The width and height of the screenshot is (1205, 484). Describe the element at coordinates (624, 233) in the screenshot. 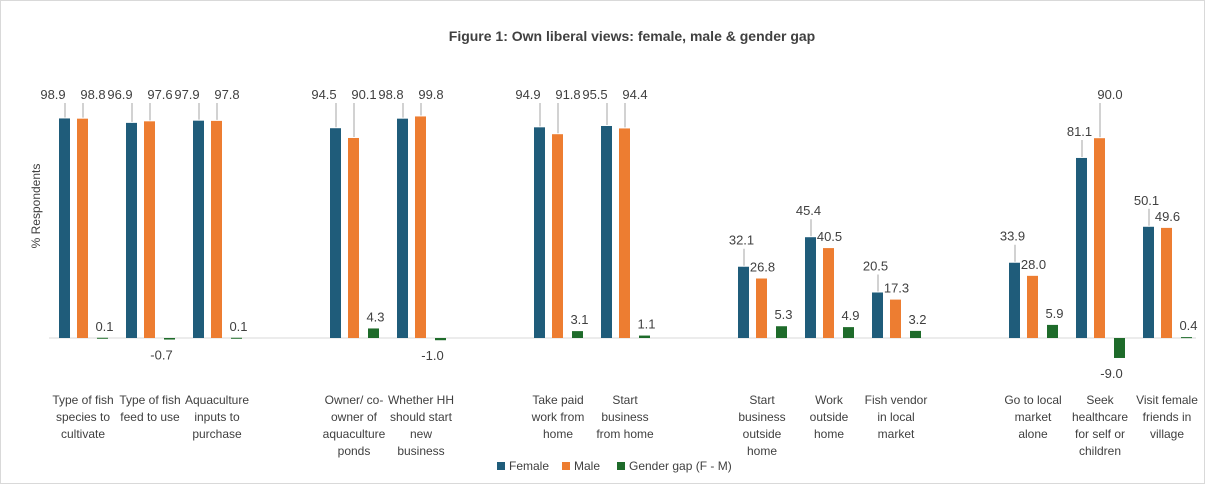

I see `bar-male-start-business-from-home` at that location.